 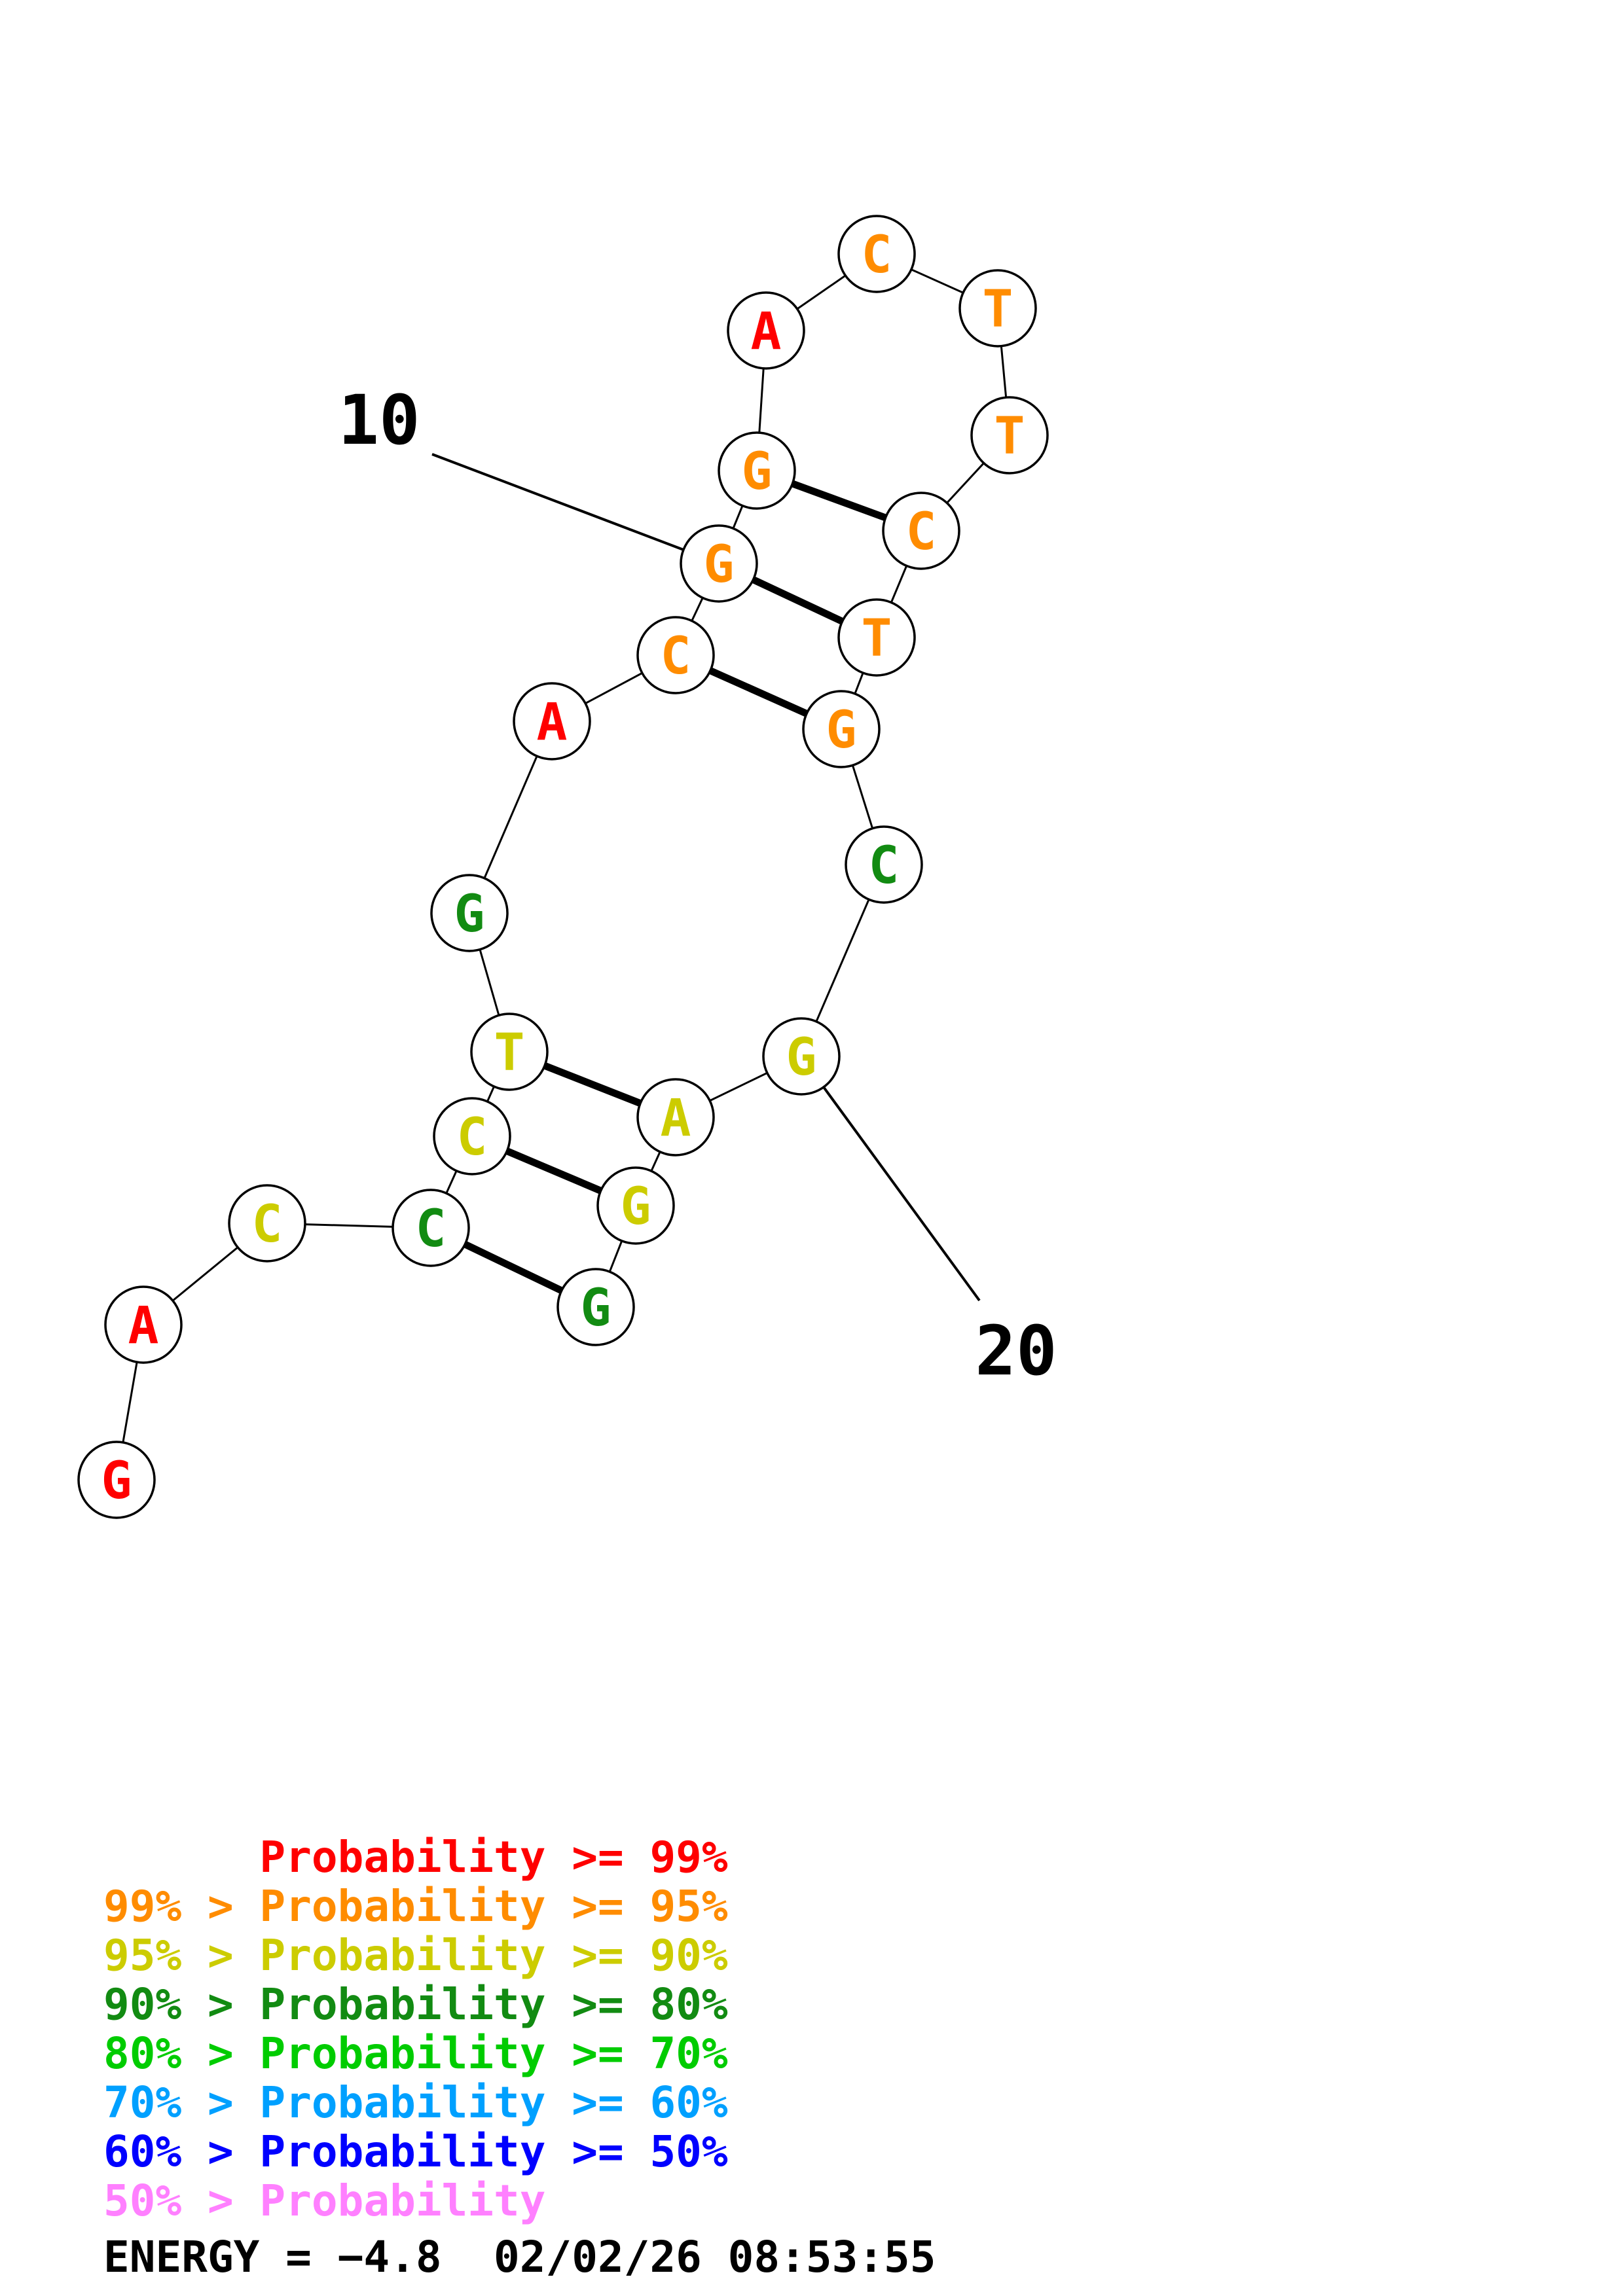 I want to click on legend-item: 99% > Probability >= 95%, so click(x=415, y=1906).